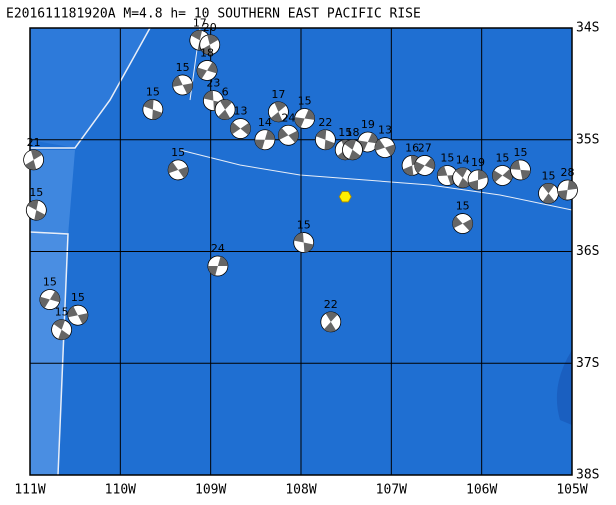 Image resolution: width=616 pixels, height=505 pixels. What do you see at coordinates (587, 28) in the screenshot?
I see `lat-tick-label: 34S` at bounding box center [587, 28].